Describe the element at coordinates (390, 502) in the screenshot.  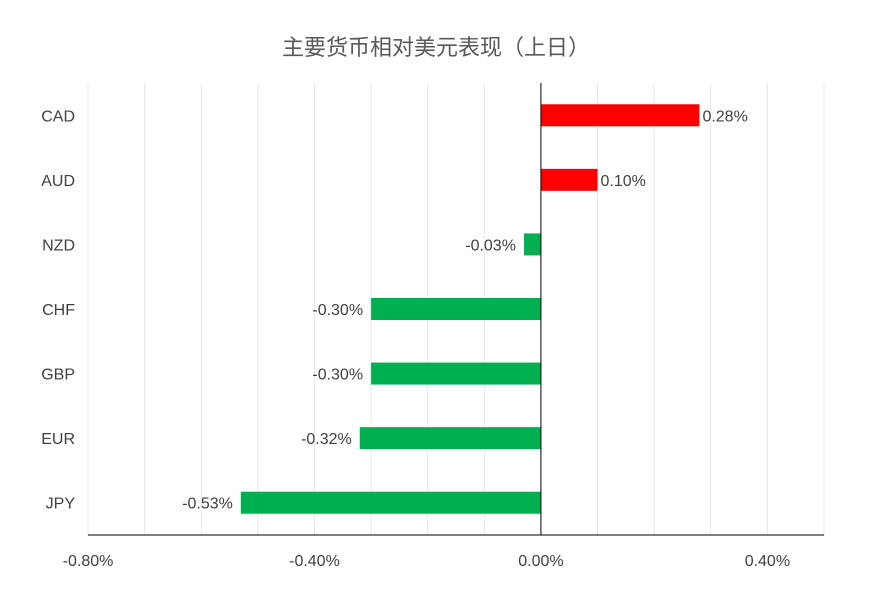
I see `bar-jpy` at that location.